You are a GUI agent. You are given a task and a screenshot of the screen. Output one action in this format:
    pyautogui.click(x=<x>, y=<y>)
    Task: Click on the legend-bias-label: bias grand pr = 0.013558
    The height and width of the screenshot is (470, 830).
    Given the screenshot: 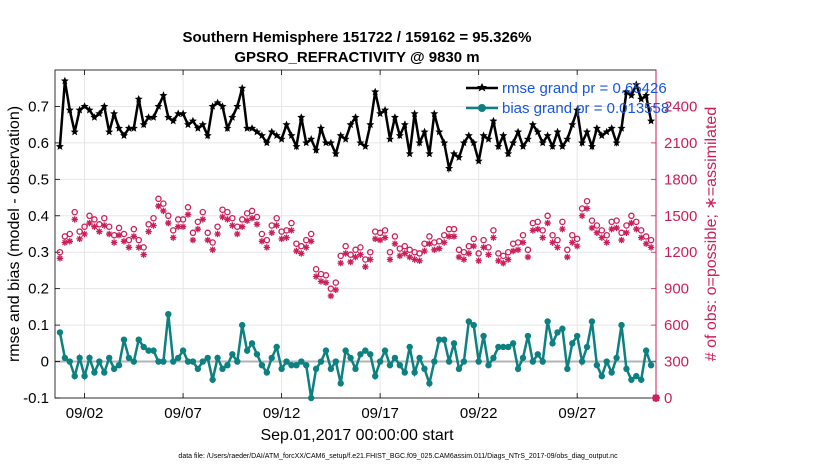 What is the action you would take?
    pyautogui.click(x=585, y=108)
    